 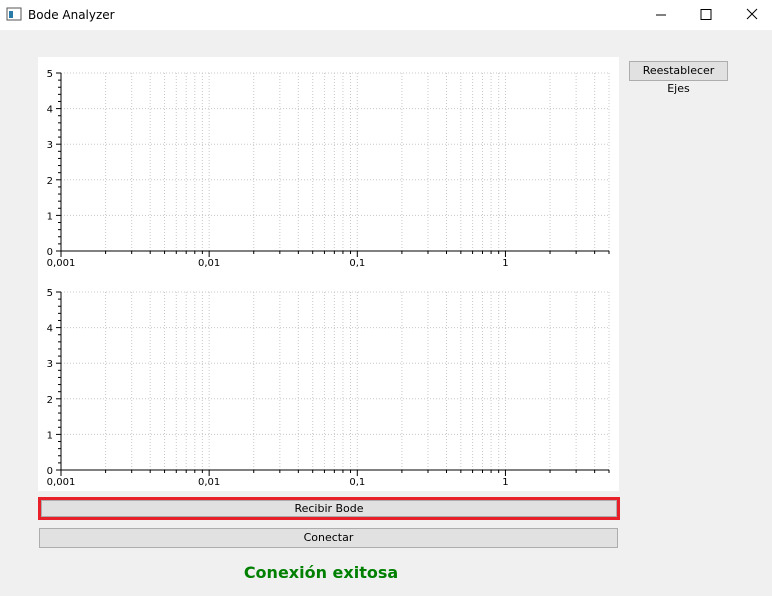 I want to click on title-icons, so click(x=382, y=14).